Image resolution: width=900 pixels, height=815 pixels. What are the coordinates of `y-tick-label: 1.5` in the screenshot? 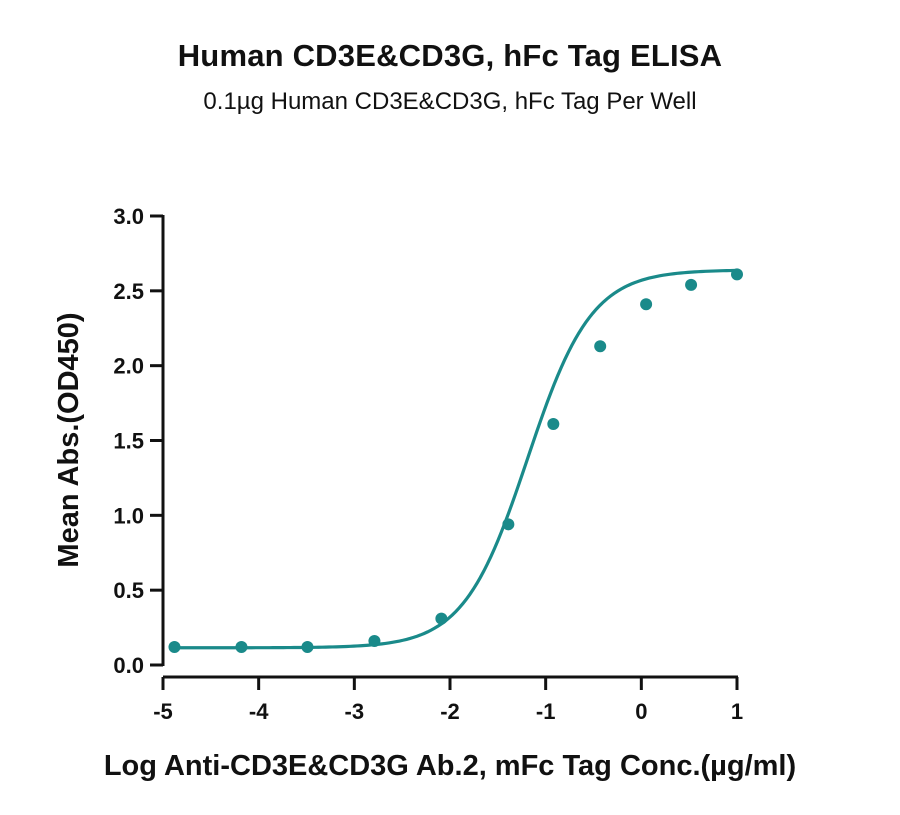 It's located at (128, 441).